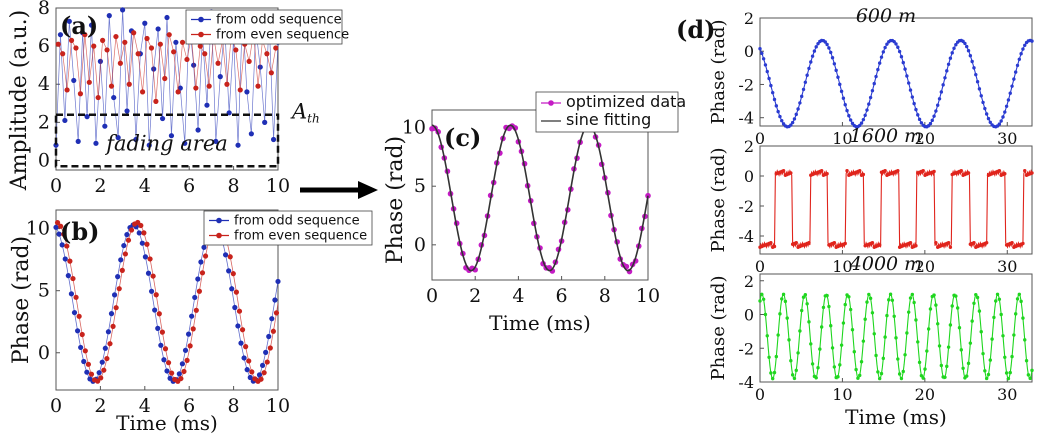 The height and width of the screenshot is (434, 1043). Describe the element at coordinates (368, 190) in the screenshot. I see `arrow-head` at that location.